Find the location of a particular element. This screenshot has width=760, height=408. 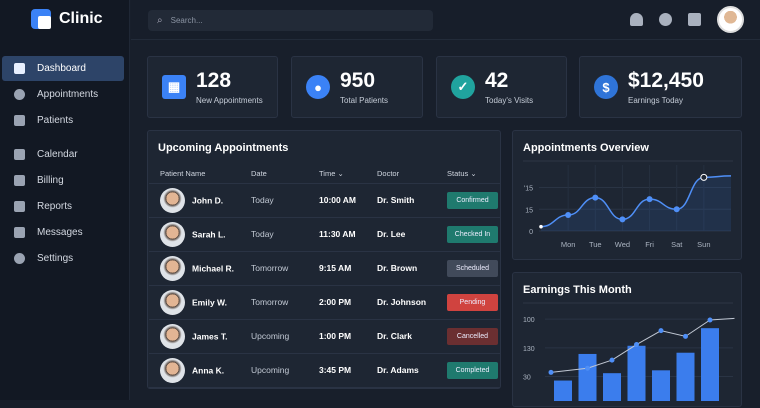

status-cell: Checked In is located at coordinates (468, 234).